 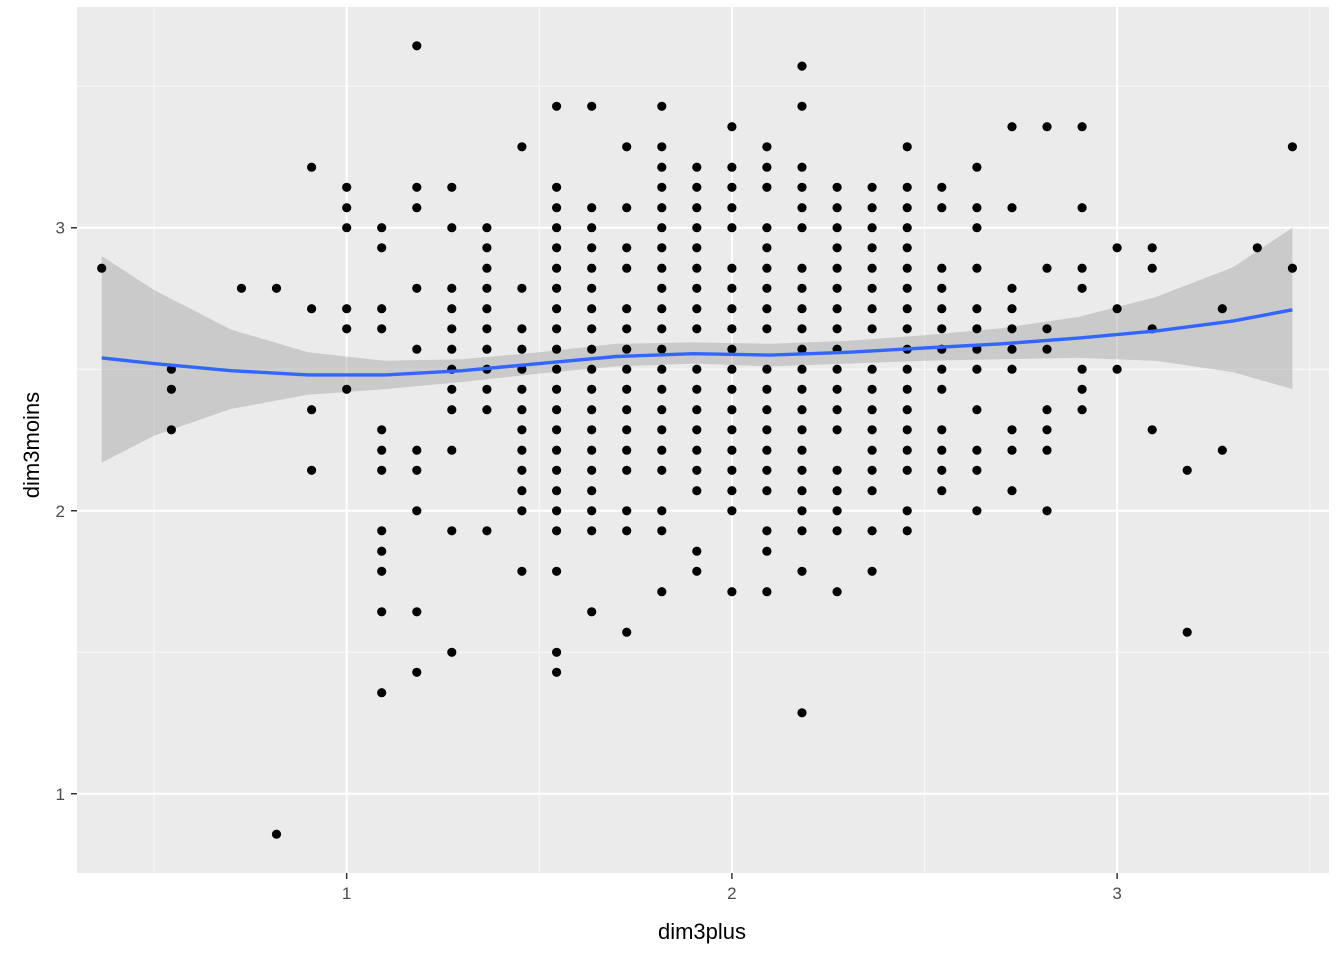 What do you see at coordinates (31, 445) in the screenshot?
I see `y-axis-title: dim3moins` at bounding box center [31, 445].